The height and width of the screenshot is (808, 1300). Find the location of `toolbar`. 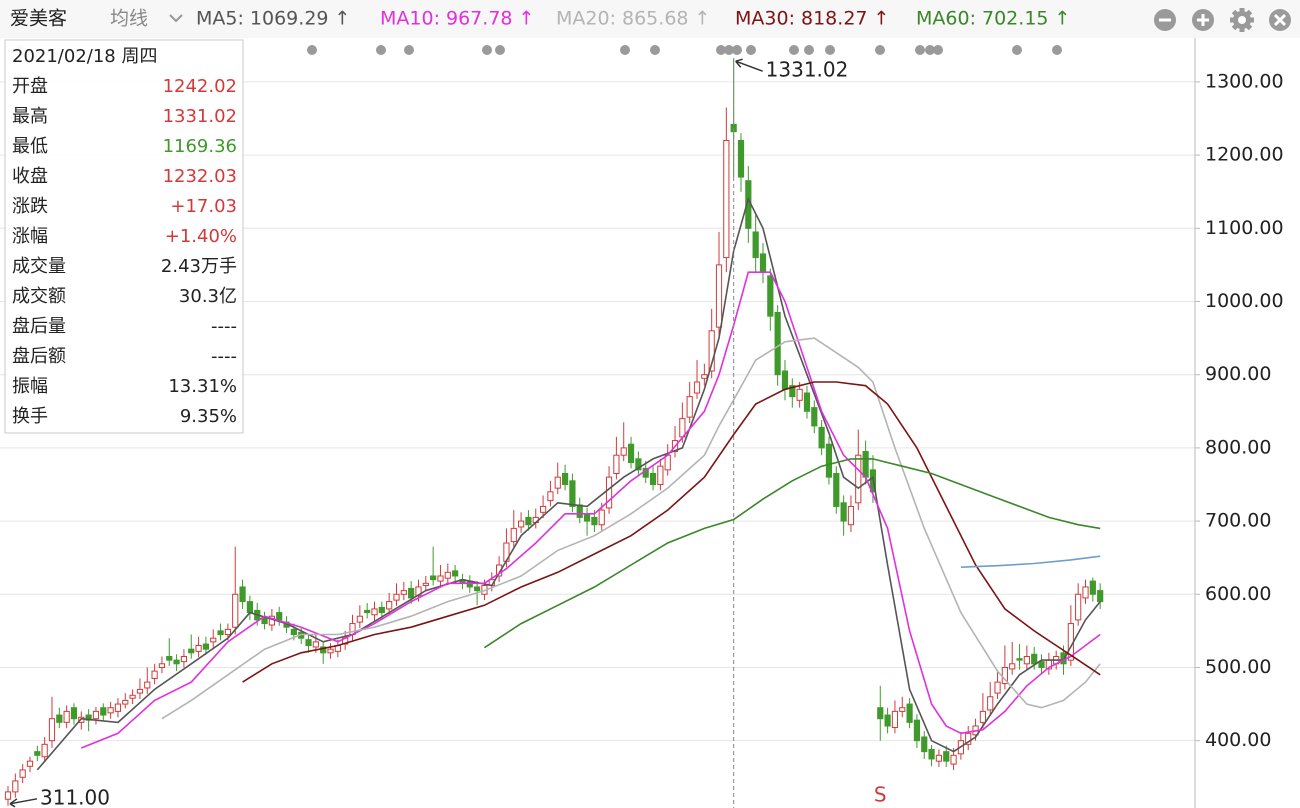

toolbar is located at coordinates (1222, 20).